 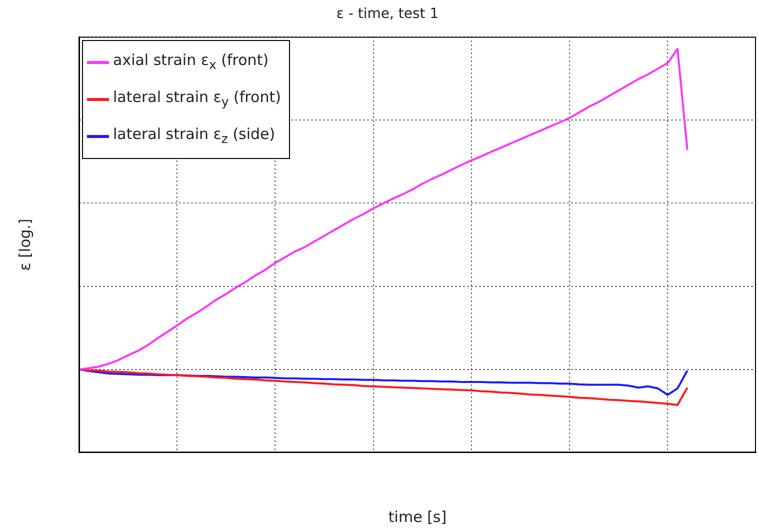 I want to click on x-axis-title: time [s], so click(x=417, y=517).